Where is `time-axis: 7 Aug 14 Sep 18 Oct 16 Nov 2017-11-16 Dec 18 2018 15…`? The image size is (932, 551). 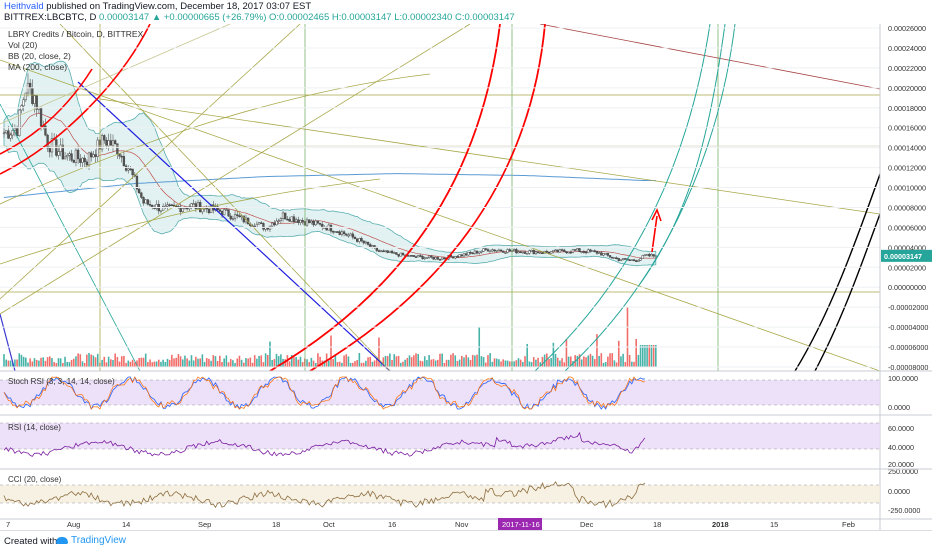 time-axis: 7 Aug 14 Sep 18 Oct 16 Nov 2017-11-16 Dec 18 2018 15… is located at coordinates (430, 524).